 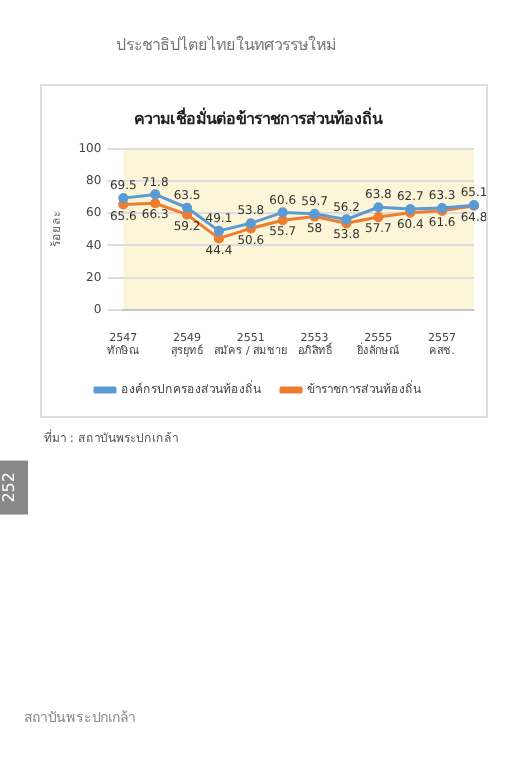 What do you see at coordinates (226, 45) in the screenshot?
I see `text: ประชาธิปไตยไทยในทศวรรษใหม่` at bounding box center [226, 45].